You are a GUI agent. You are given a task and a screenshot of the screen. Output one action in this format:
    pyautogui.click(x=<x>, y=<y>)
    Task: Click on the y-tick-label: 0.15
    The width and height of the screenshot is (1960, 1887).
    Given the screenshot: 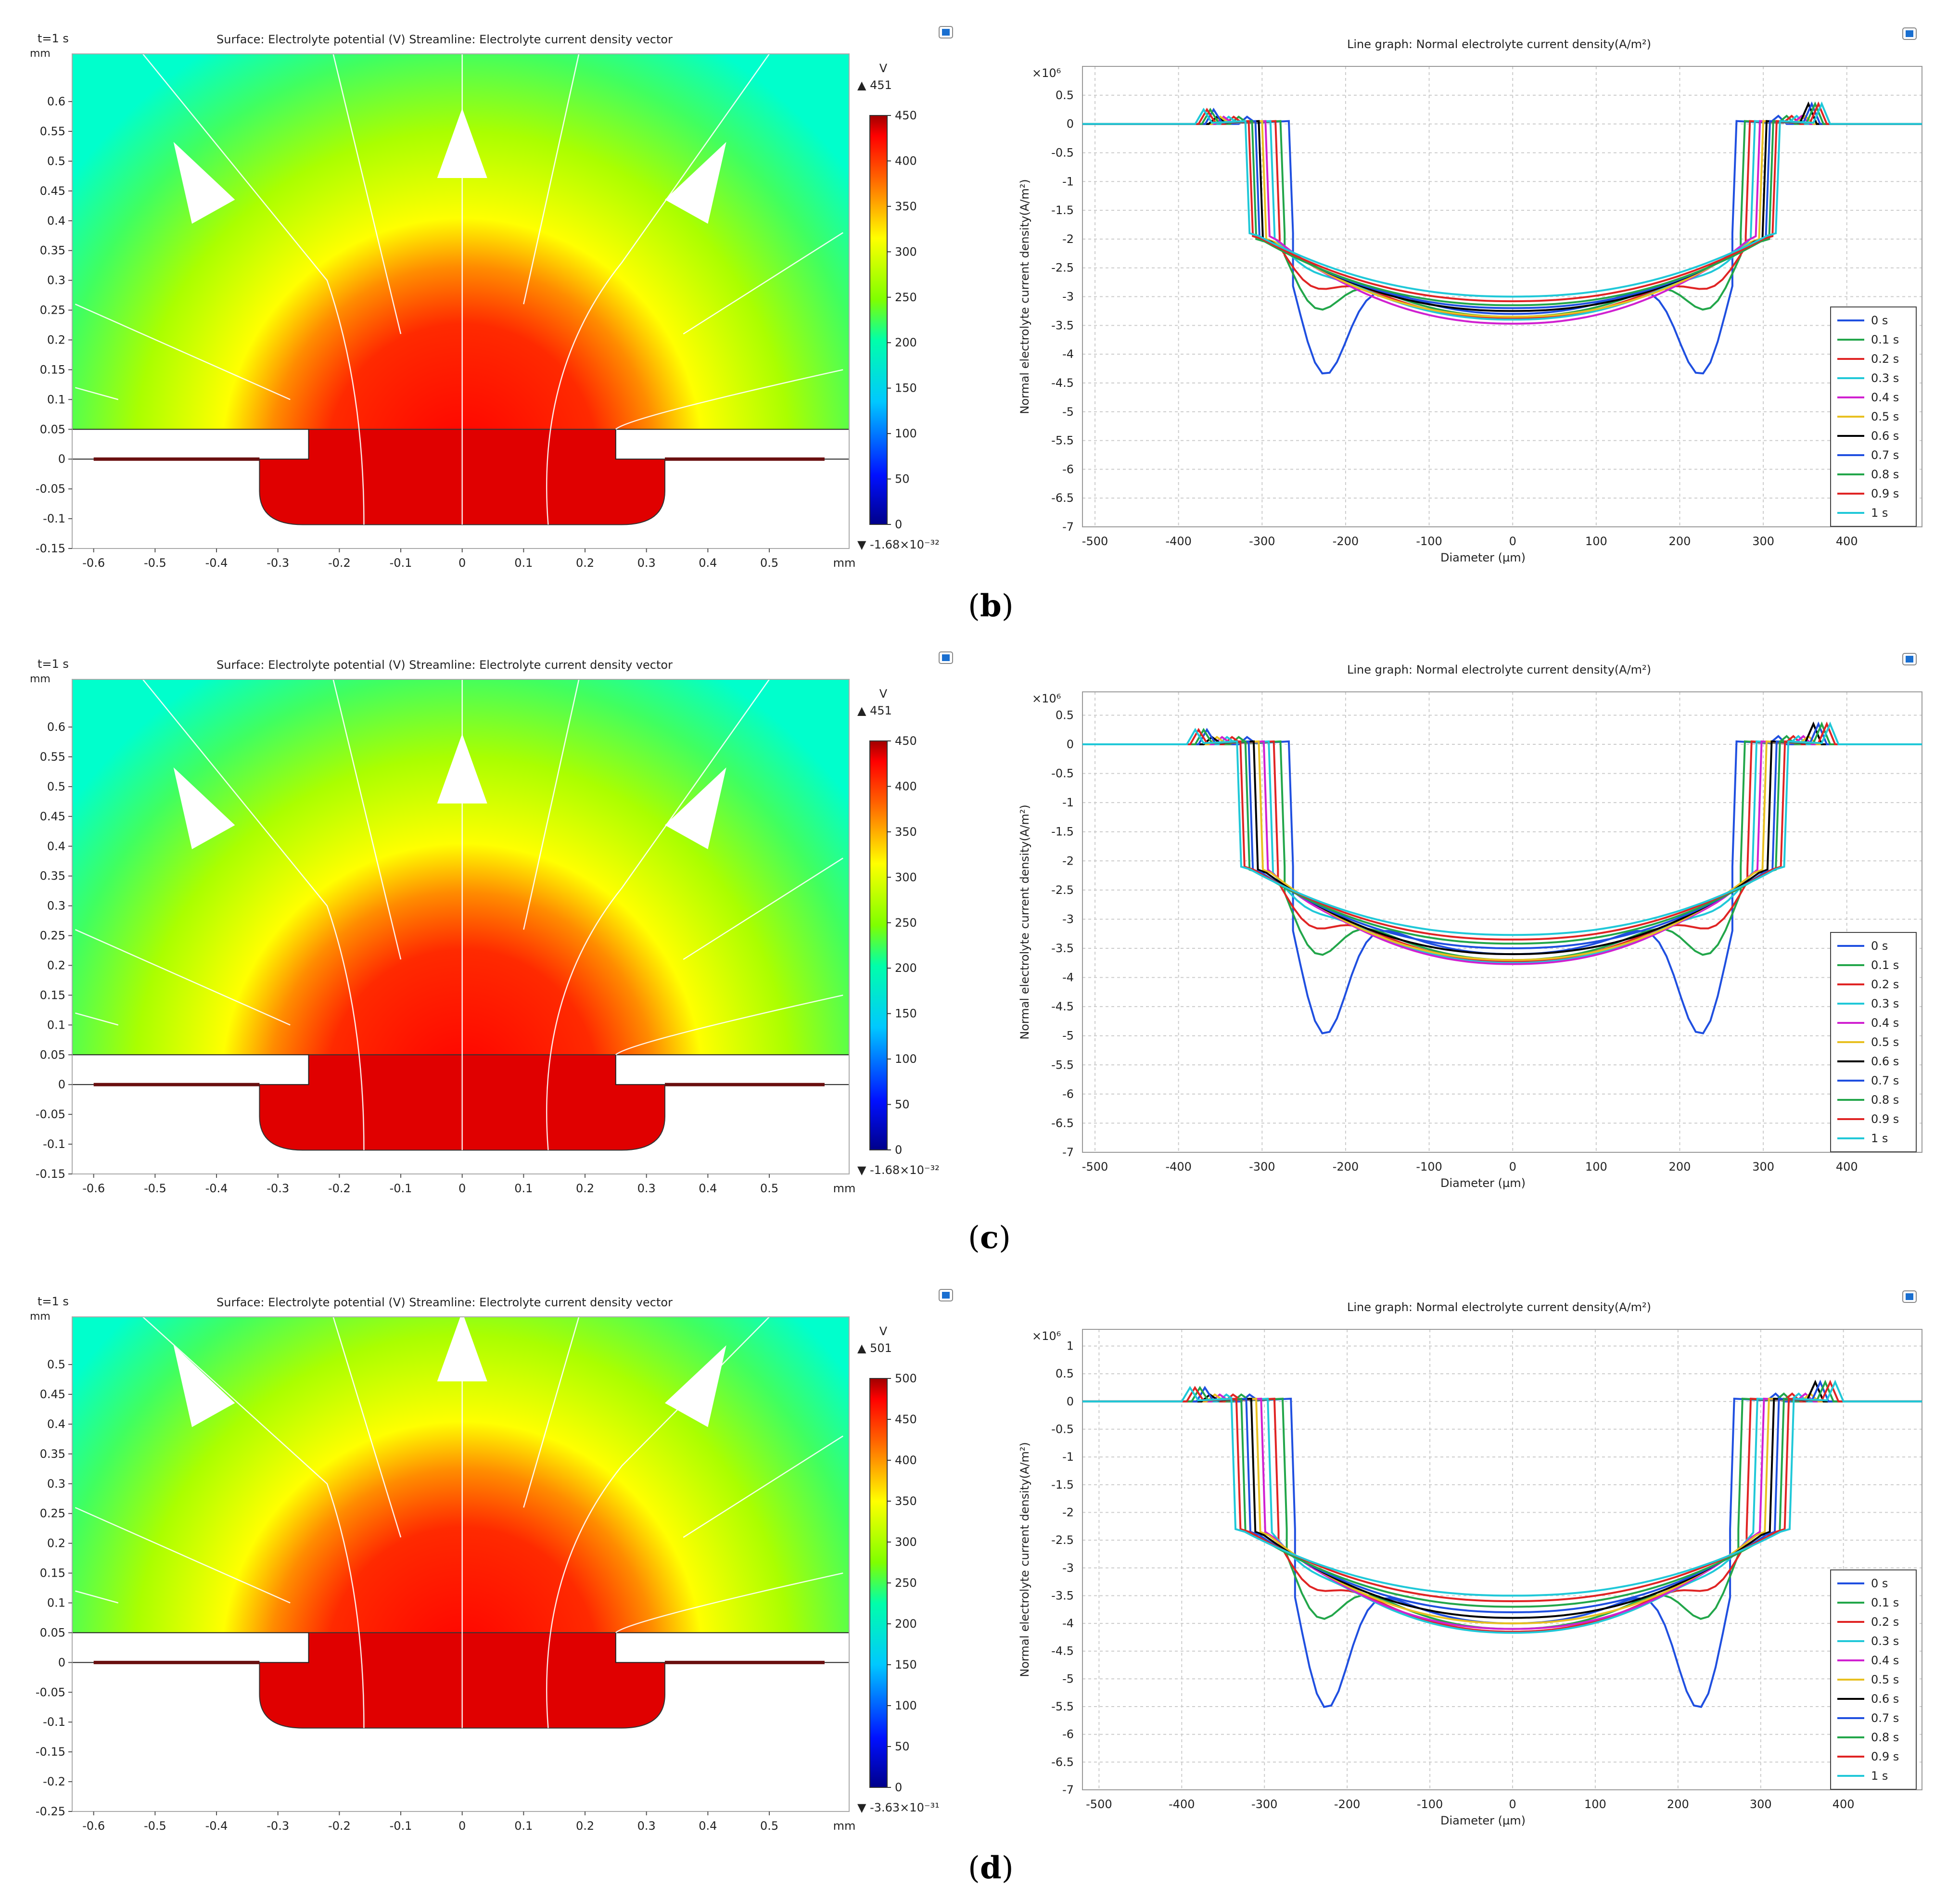 What is the action you would take?
    pyautogui.click(x=53, y=1573)
    